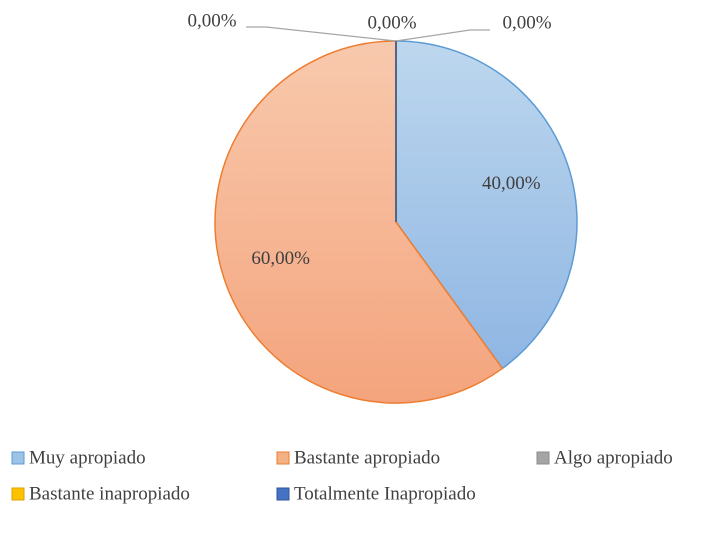 The height and width of the screenshot is (538, 704). What do you see at coordinates (511, 183) in the screenshot?
I see `data-label: 40,00%` at bounding box center [511, 183].